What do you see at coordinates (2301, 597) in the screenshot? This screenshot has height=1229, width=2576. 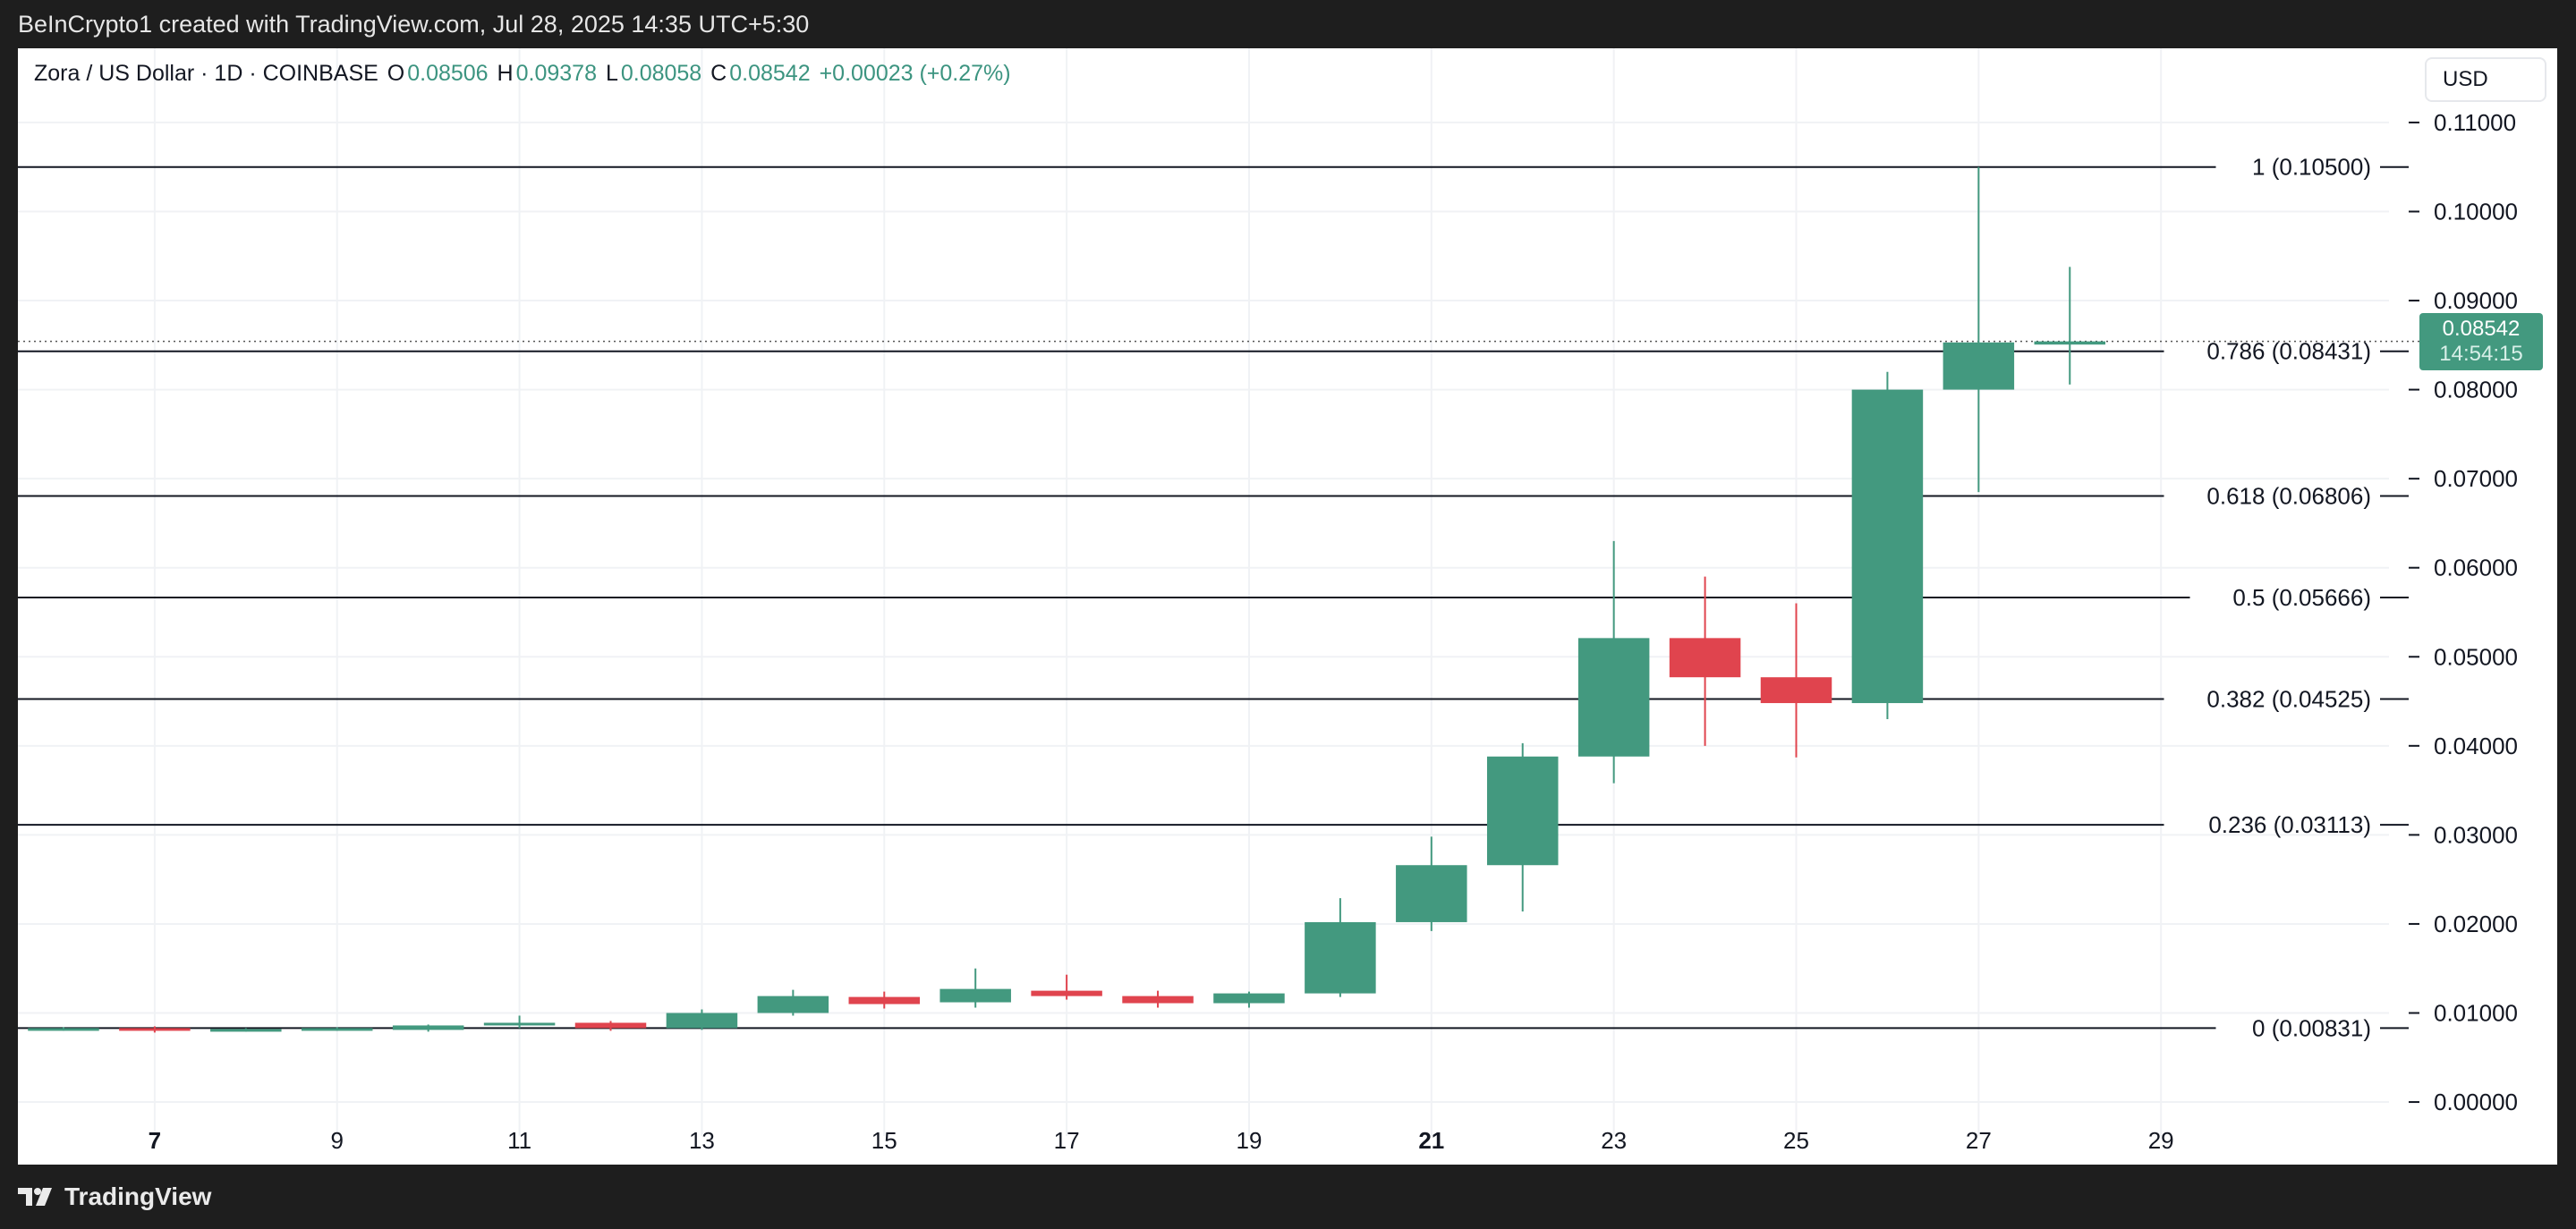 I see `fib-level-label: 0.5 (0.05666)` at bounding box center [2301, 597].